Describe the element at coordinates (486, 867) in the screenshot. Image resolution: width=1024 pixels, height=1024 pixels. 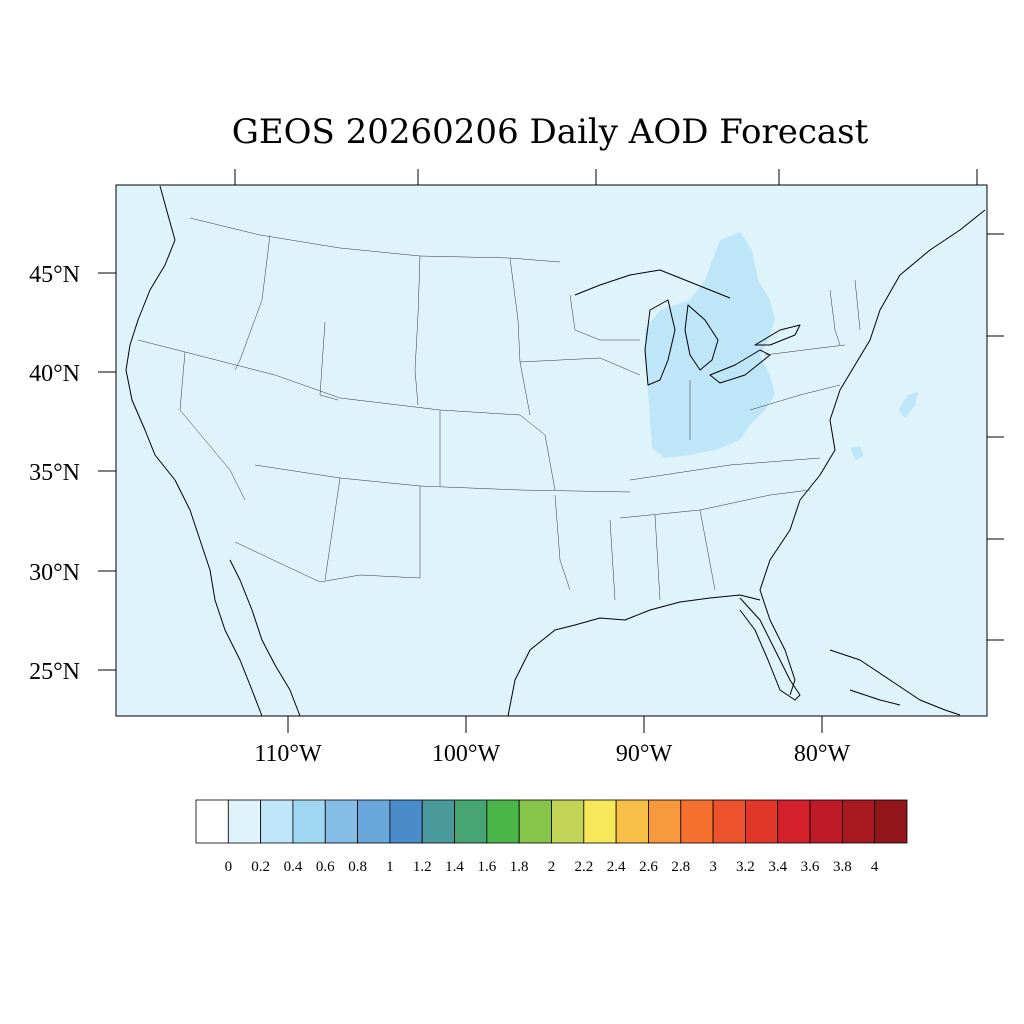
I see `colorbar-tick-label: 1.6` at that location.